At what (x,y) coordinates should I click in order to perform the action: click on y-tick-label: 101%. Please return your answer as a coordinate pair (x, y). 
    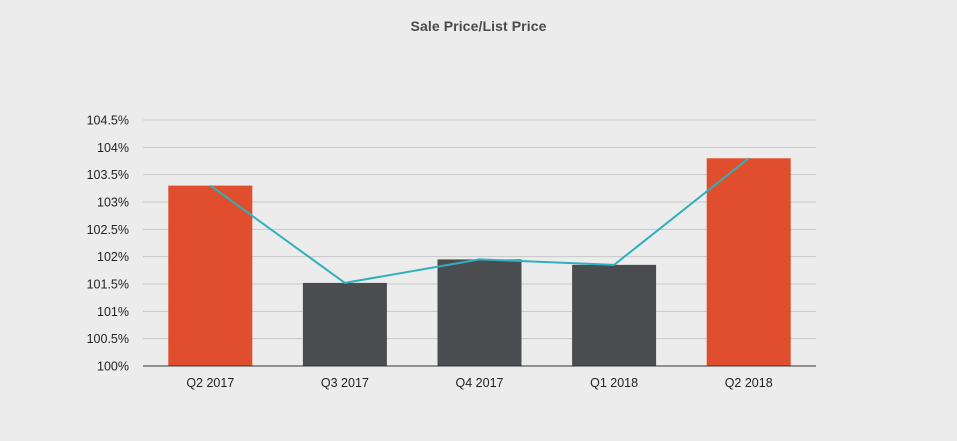
    Looking at the image, I should click on (113, 312).